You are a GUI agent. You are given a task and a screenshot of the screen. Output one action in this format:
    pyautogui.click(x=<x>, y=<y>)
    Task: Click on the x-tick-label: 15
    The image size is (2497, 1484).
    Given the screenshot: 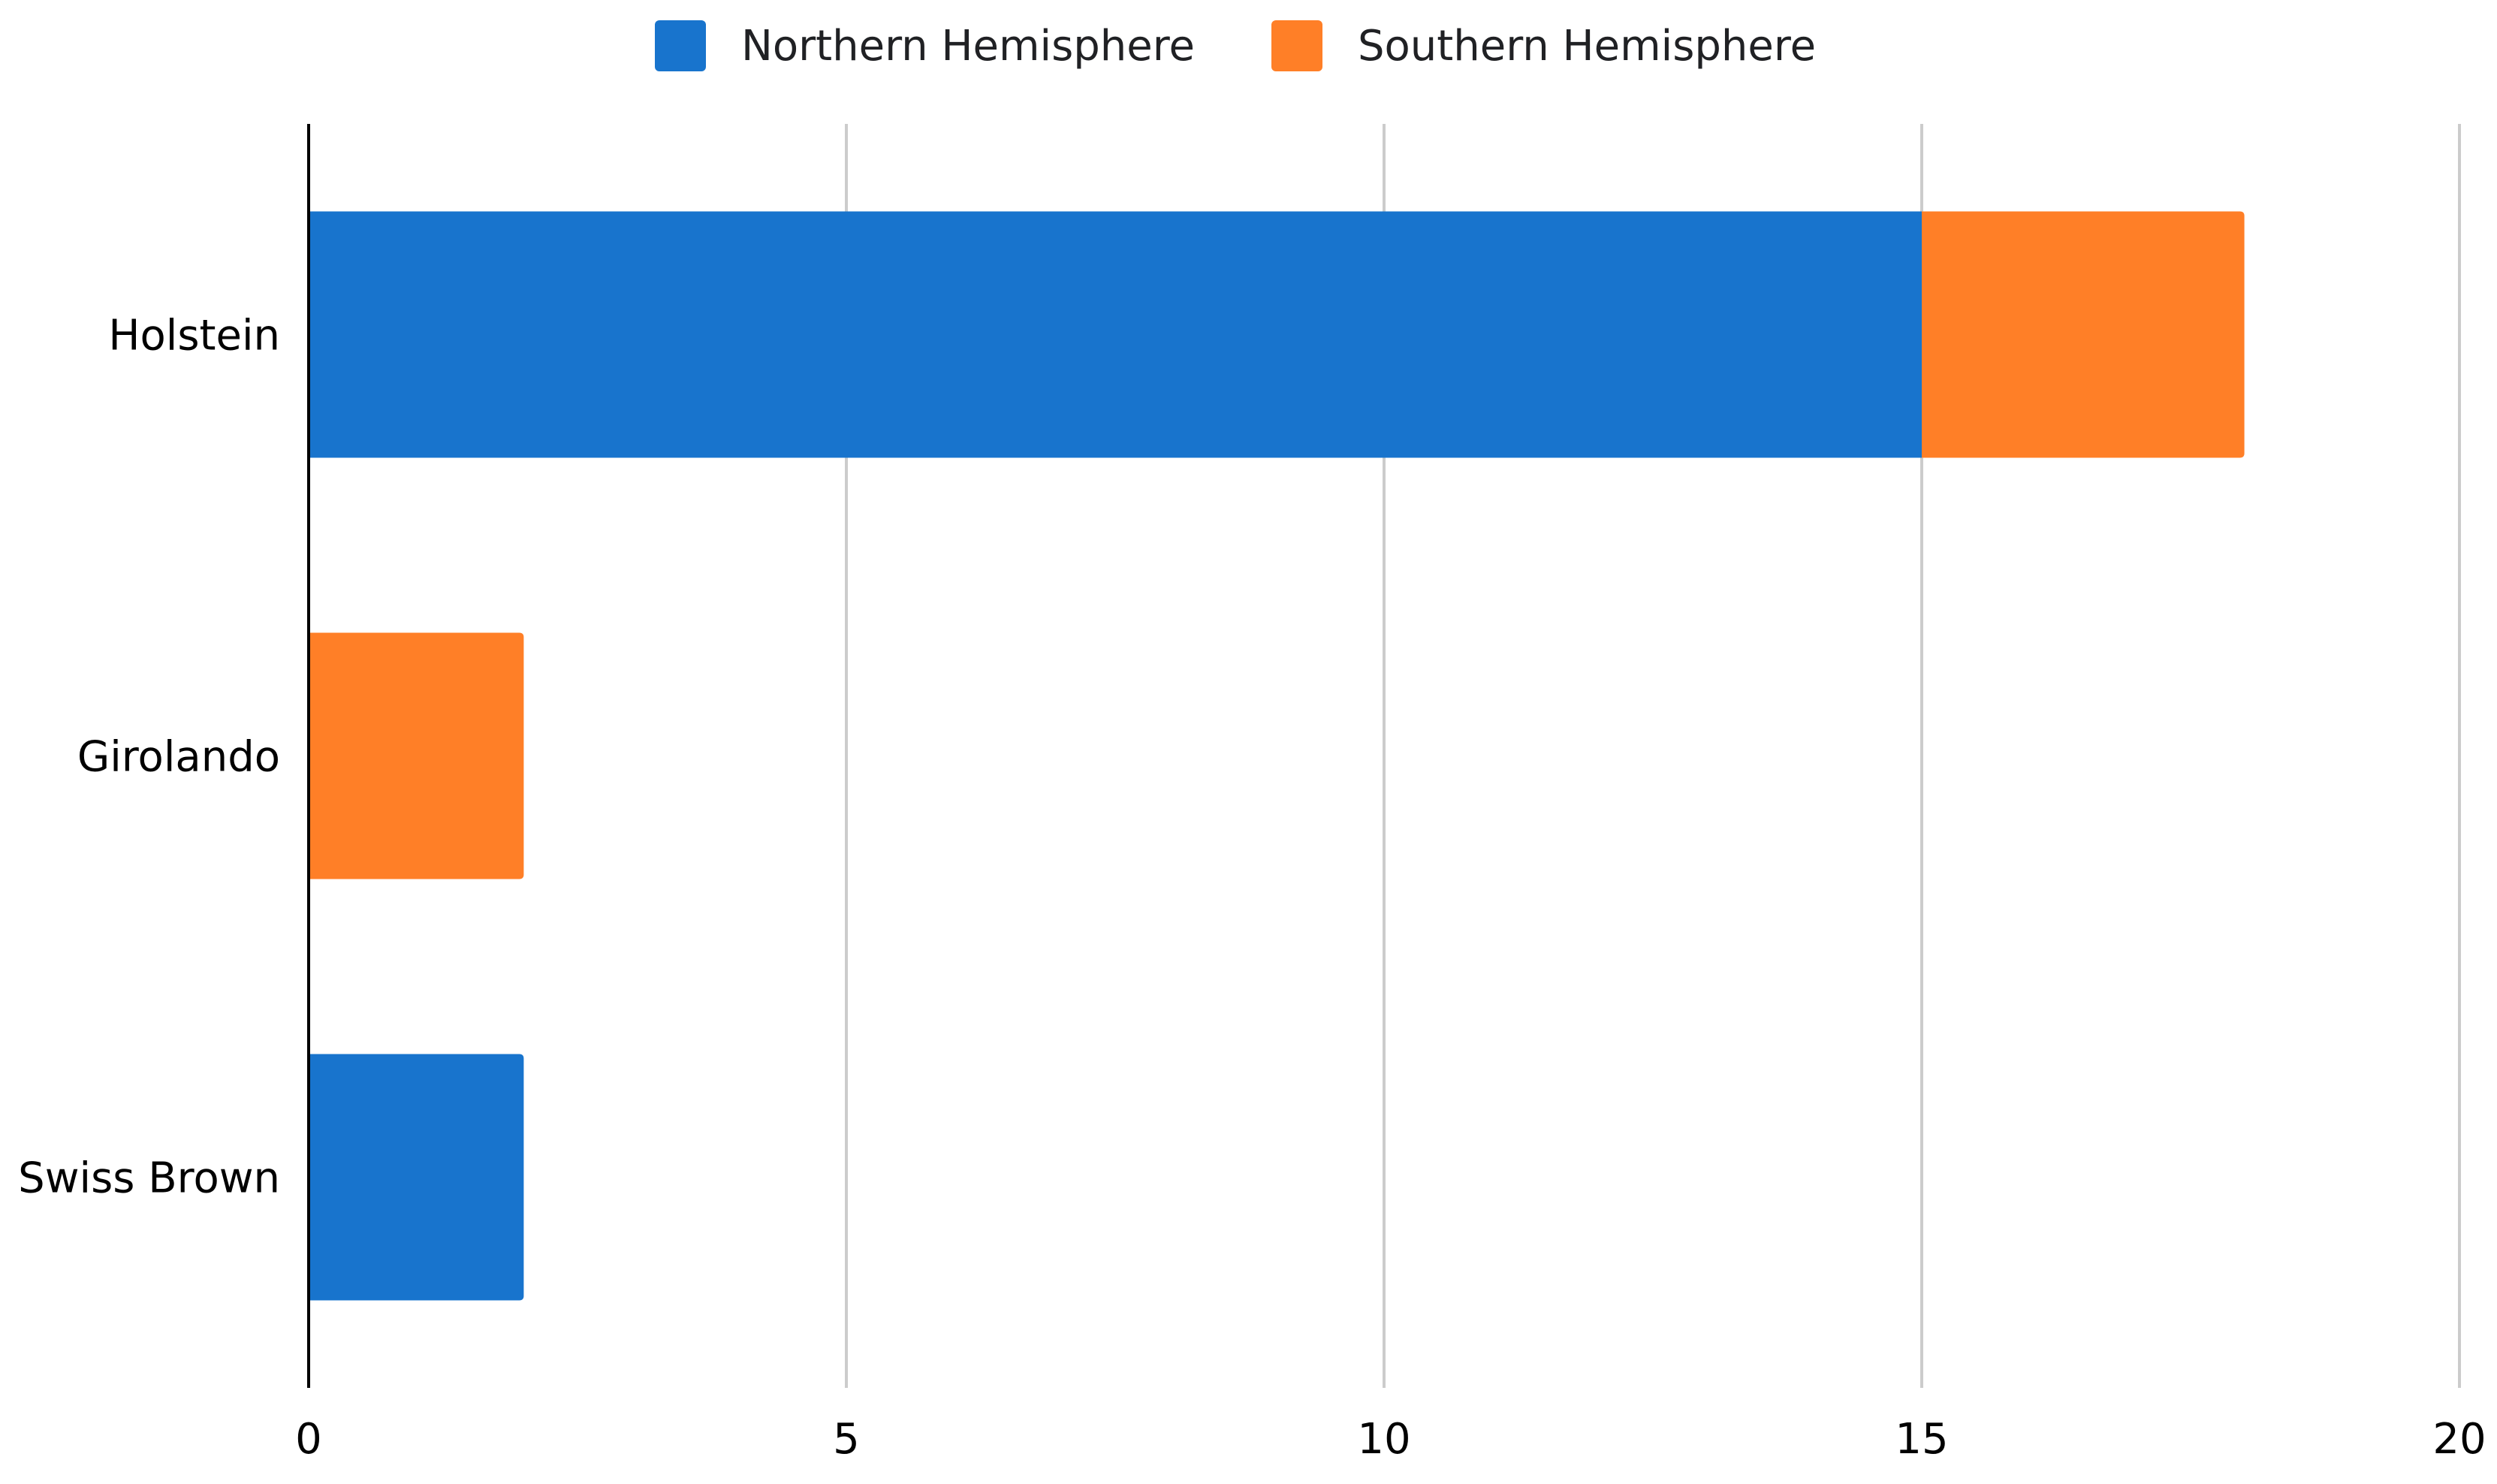 What is the action you would take?
    pyautogui.click(x=1921, y=1439)
    